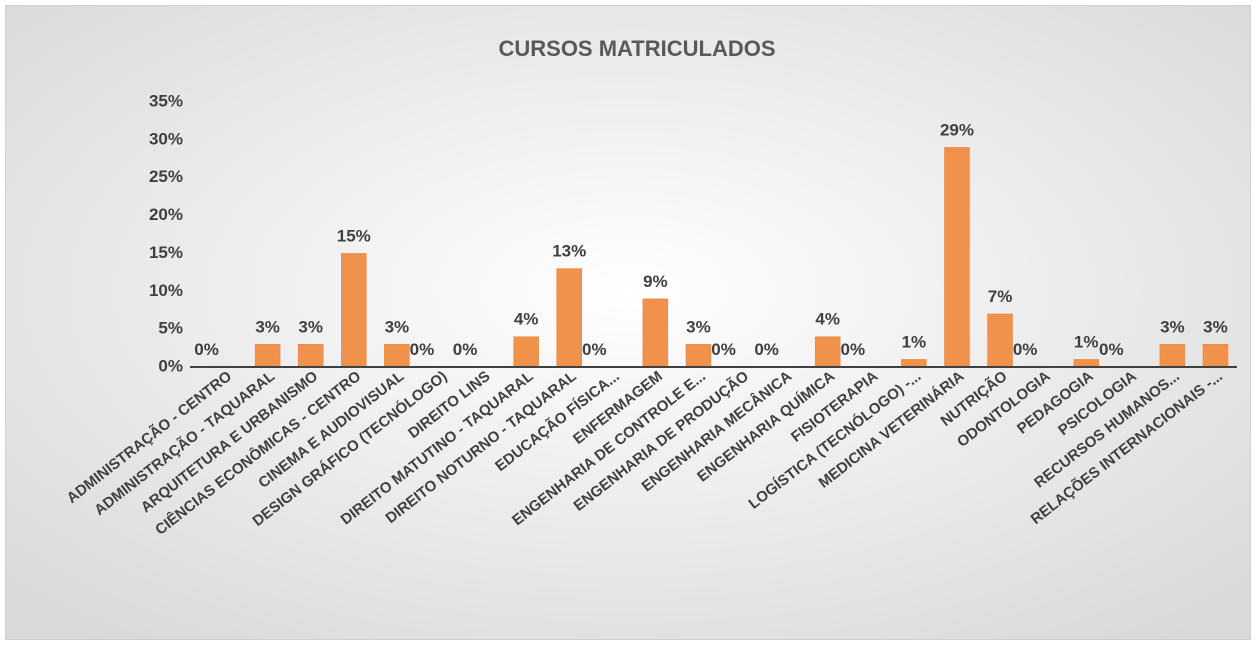 The image size is (1257, 650). I want to click on y-tick-label: 25%, so click(166, 176).